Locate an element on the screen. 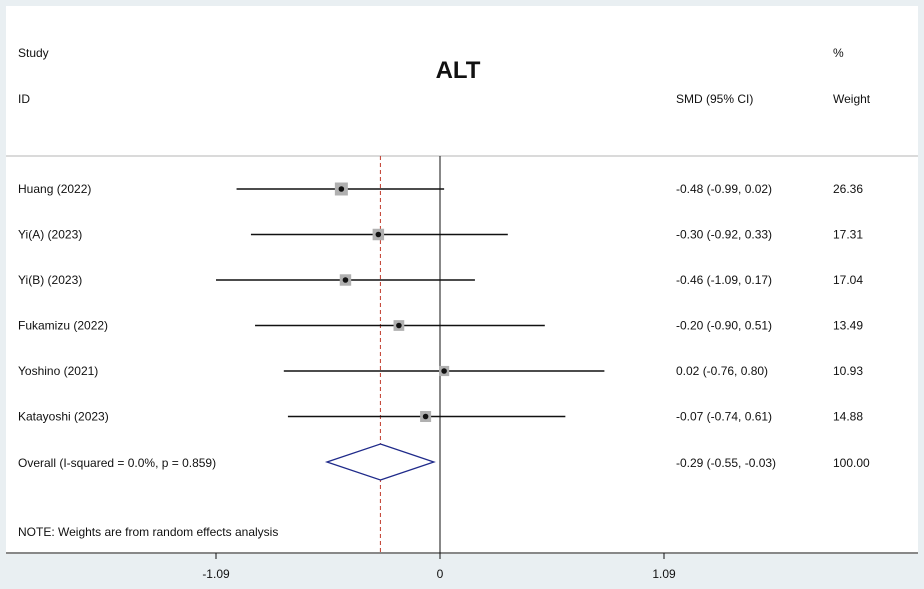  study-ci-text: -0.20 (-0.90, 0.51) is located at coordinates (724, 326).